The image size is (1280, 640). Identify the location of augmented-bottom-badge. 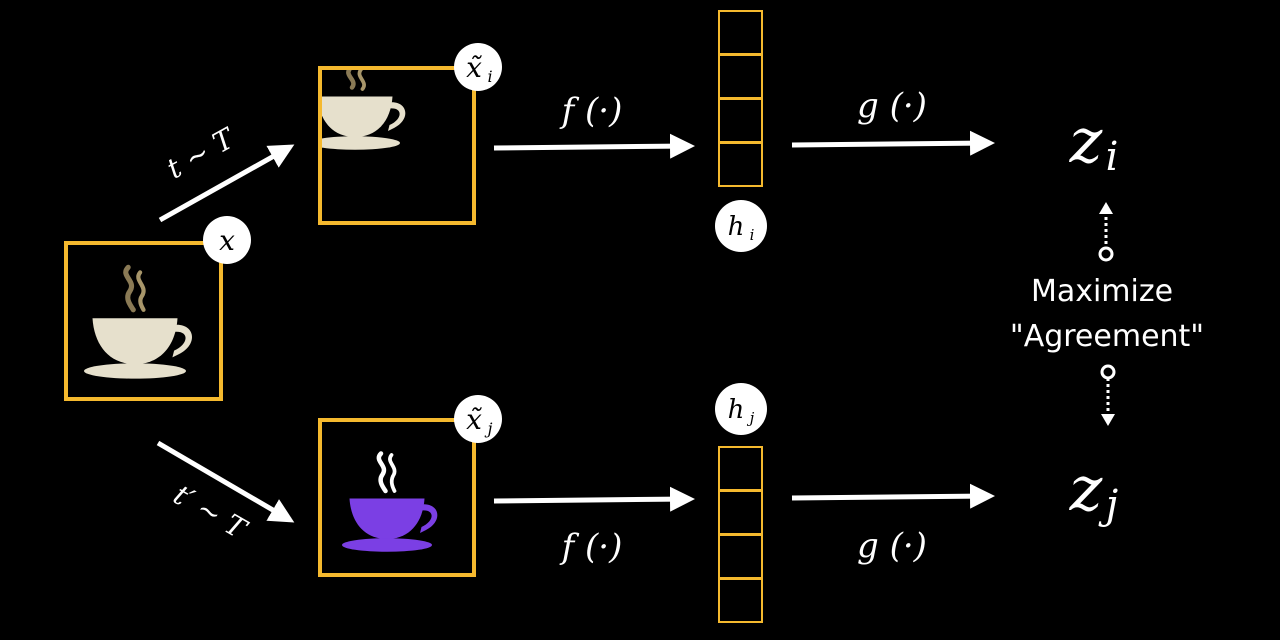
(478, 419).